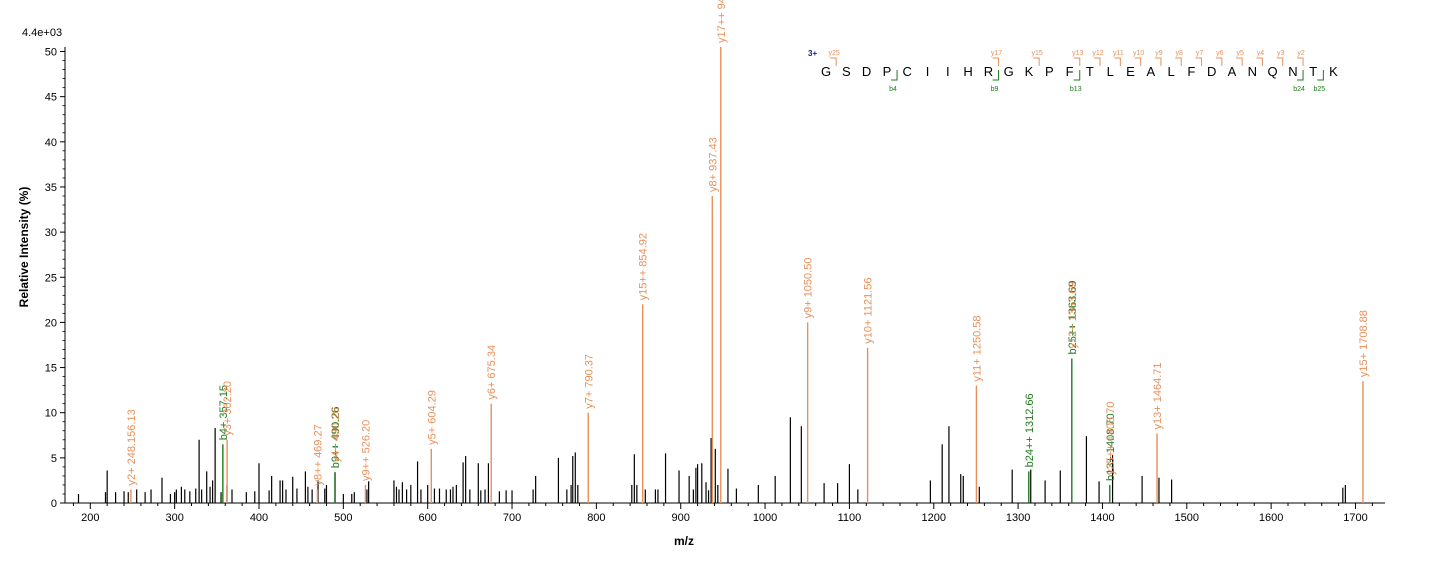 The width and height of the screenshot is (1436, 562). What do you see at coordinates (589, 381) in the screenshot?
I see `peak-label: y7+ 790.37` at bounding box center [589, 381].